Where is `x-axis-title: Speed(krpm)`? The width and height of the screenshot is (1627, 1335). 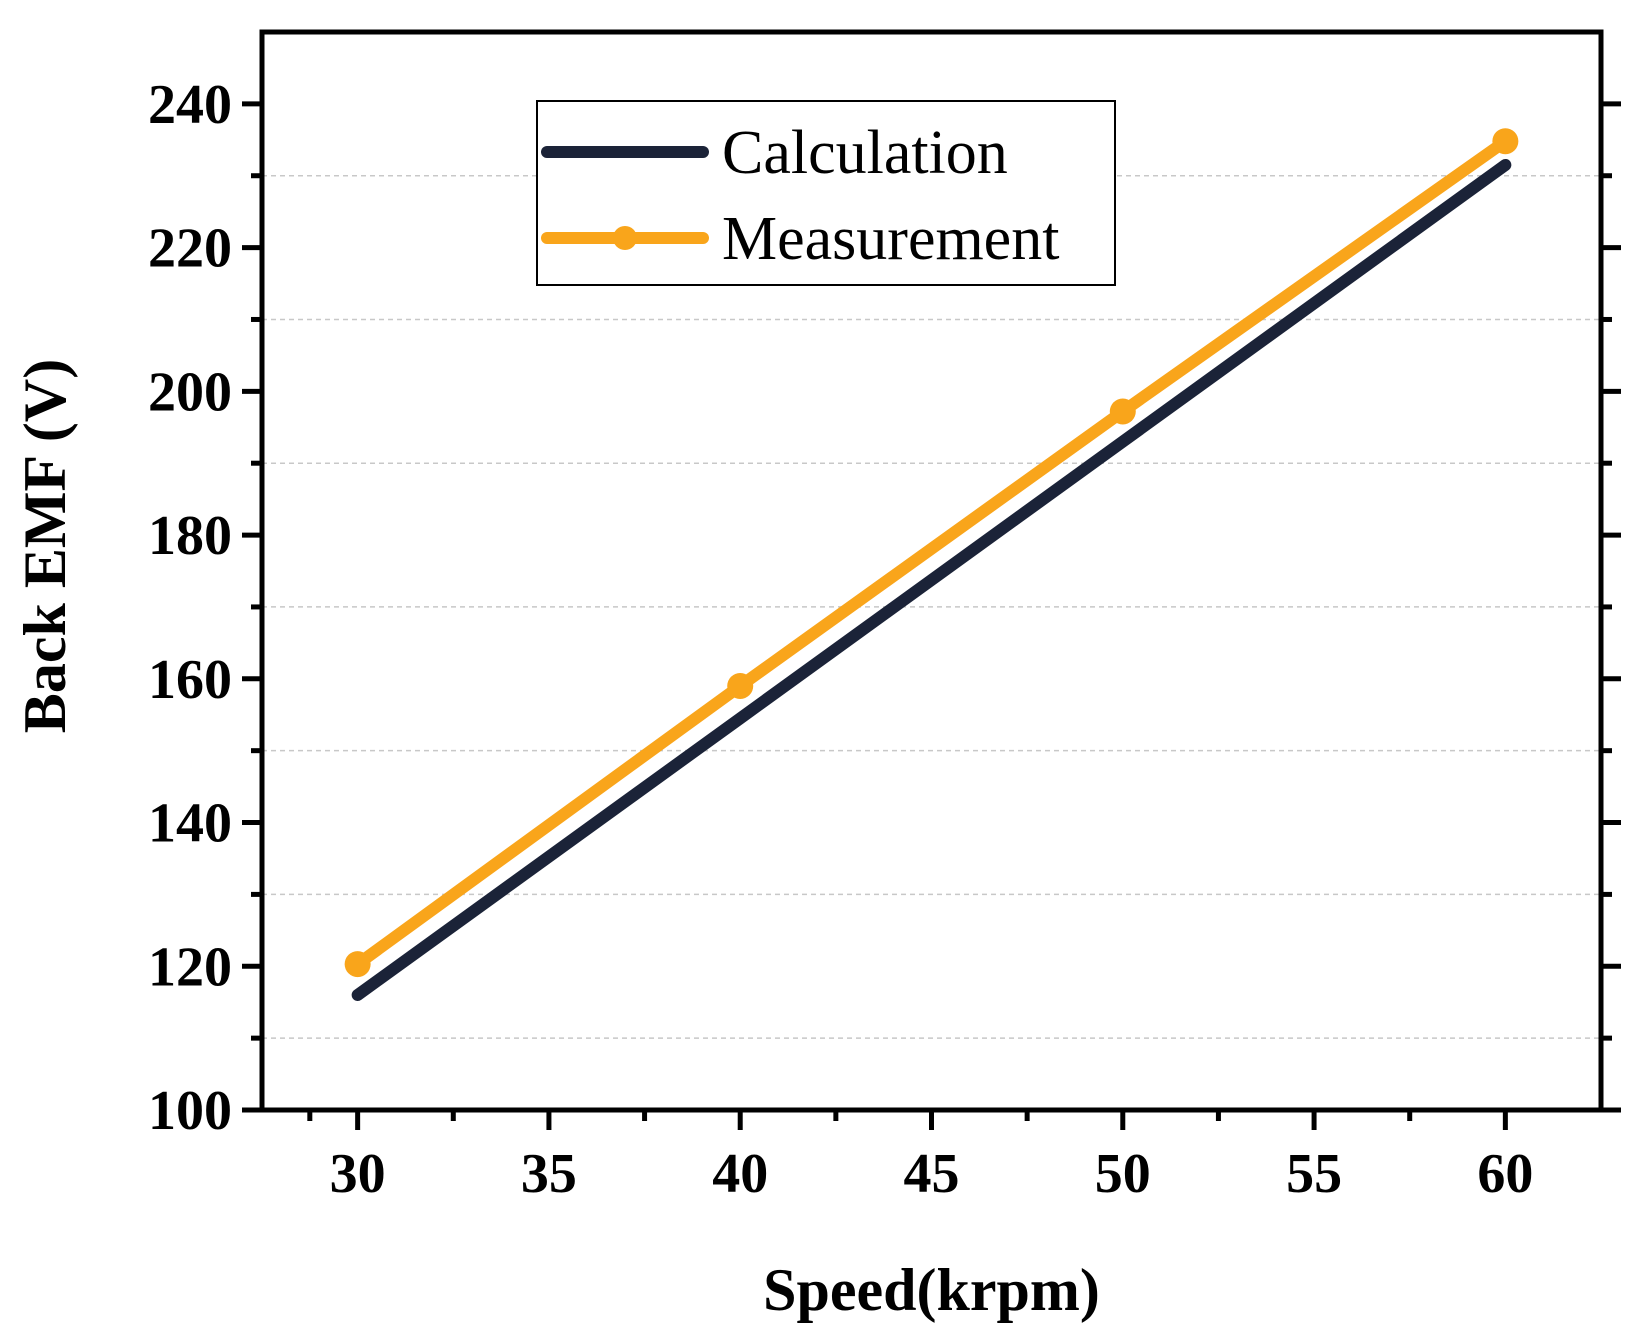
x-axis-title: Speed(krpm) is located at coordinates (931, 1290).